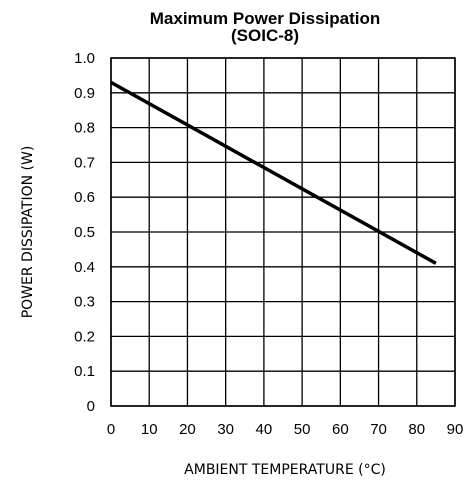  I want to click on y-tick-label: 0.3, so click(84, 302).